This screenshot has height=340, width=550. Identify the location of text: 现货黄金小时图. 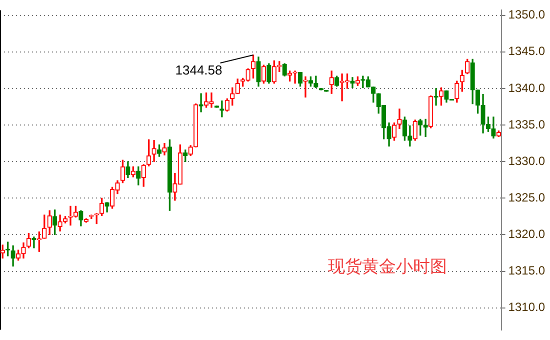
(387, 267).